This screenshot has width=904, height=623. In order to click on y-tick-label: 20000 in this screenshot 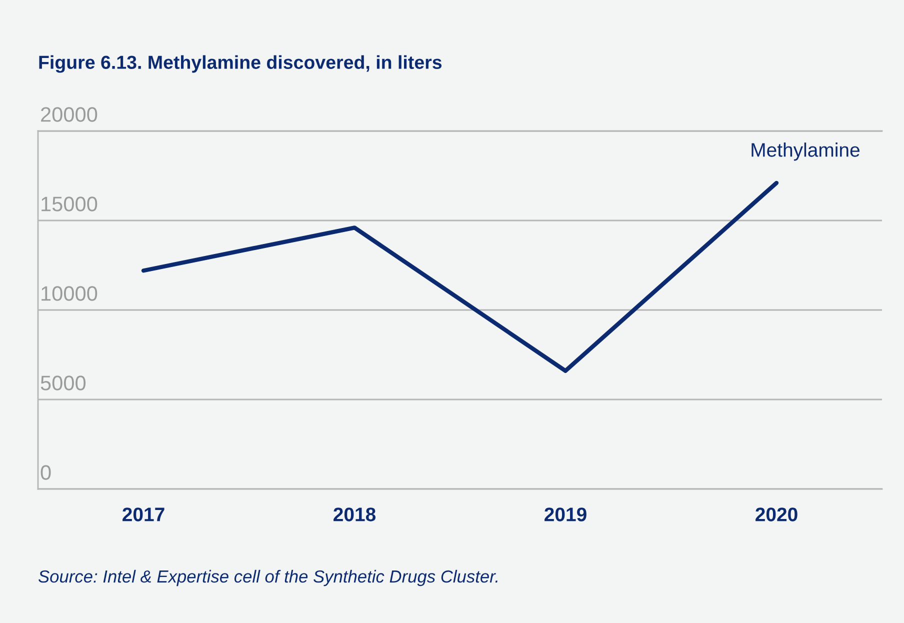, I will do `click(69, 114)`.